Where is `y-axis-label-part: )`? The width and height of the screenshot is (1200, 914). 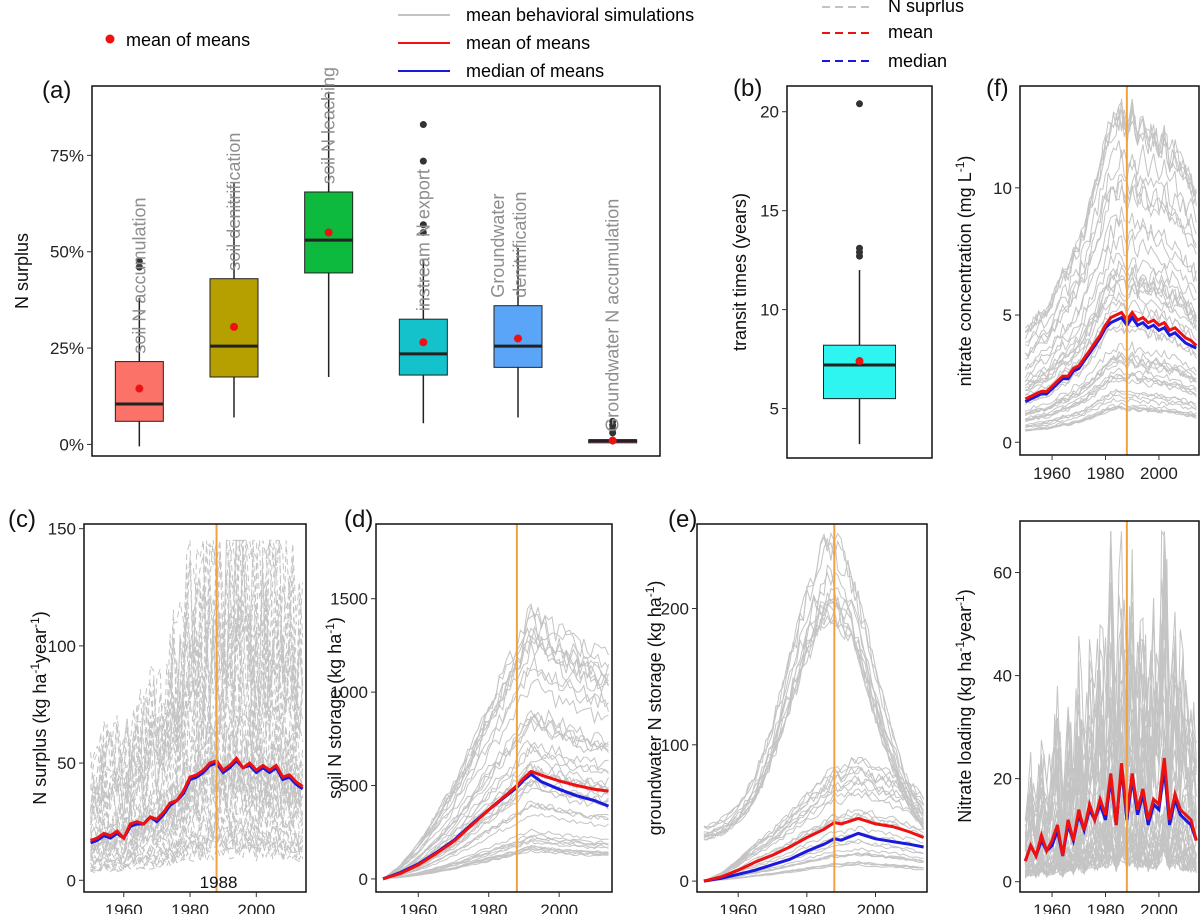 y-axis-label-part: ) is located at coordinates (965, 159).